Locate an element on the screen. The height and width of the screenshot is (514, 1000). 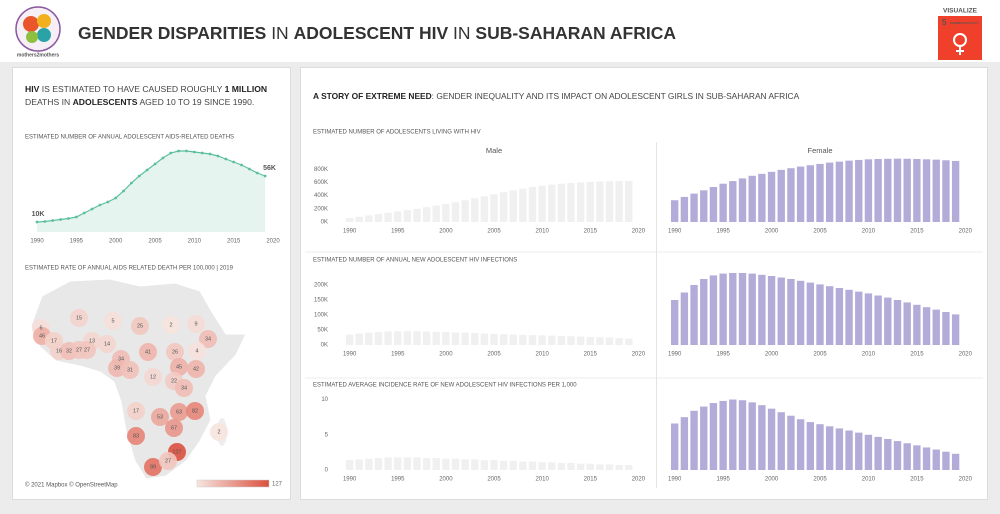
region-label: 9 is located at coordinates (195, 324).